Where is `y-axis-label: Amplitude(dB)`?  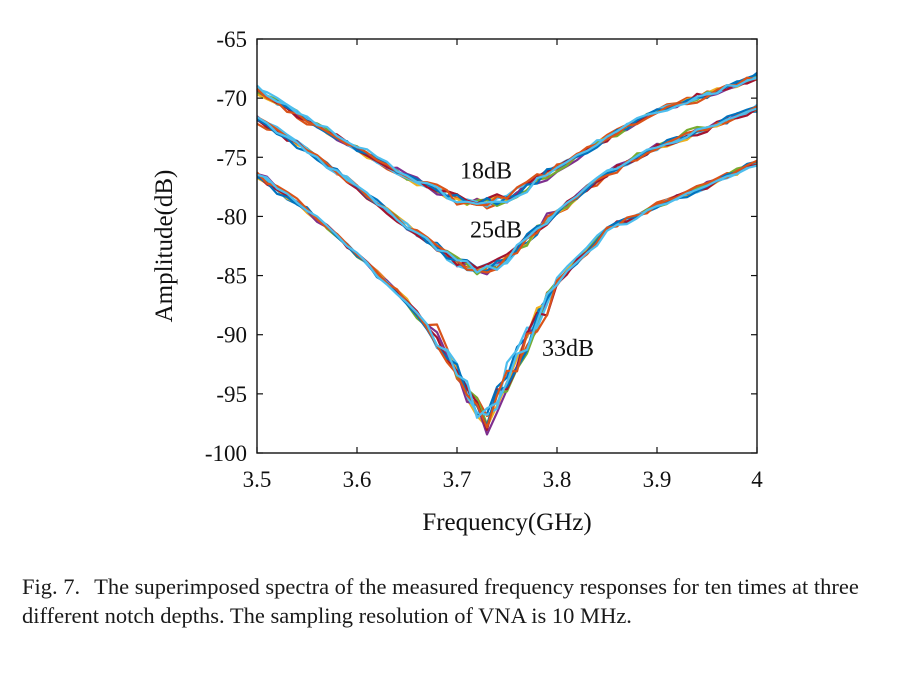
y-axis-label: Amplitude(dB) is located at coordinates (164, 246).